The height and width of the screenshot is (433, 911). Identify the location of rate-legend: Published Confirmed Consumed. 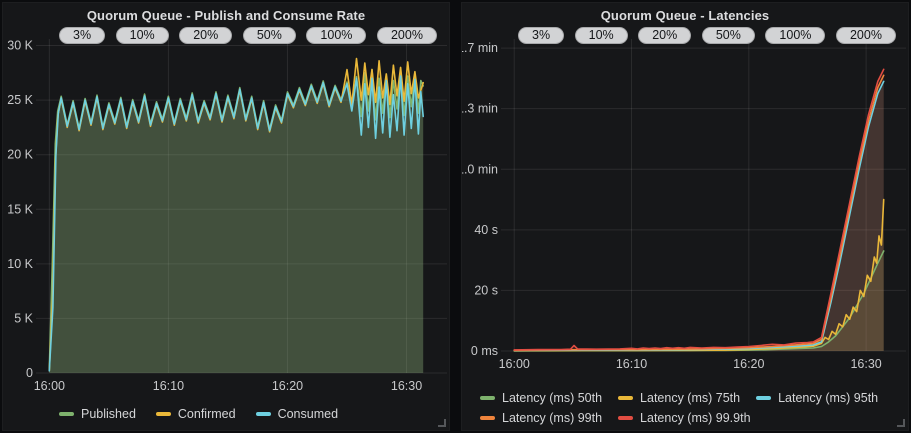
(198, 414).